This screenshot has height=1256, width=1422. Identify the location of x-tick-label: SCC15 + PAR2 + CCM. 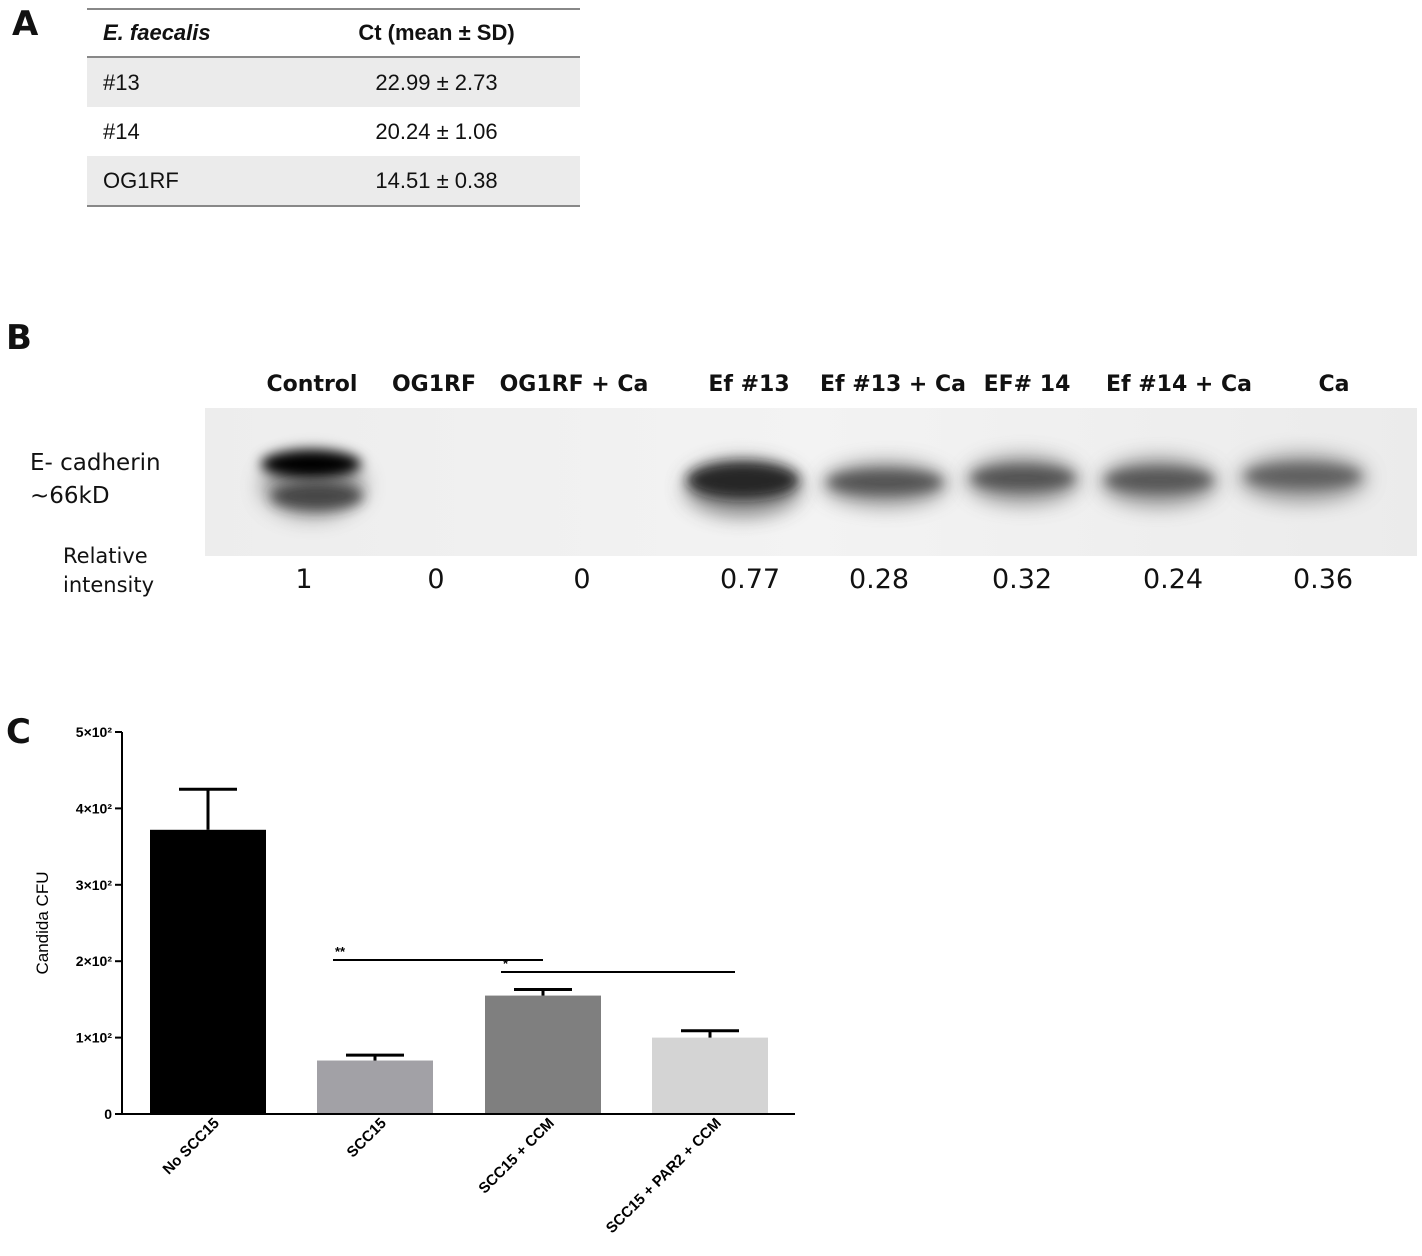
(664, 1176).